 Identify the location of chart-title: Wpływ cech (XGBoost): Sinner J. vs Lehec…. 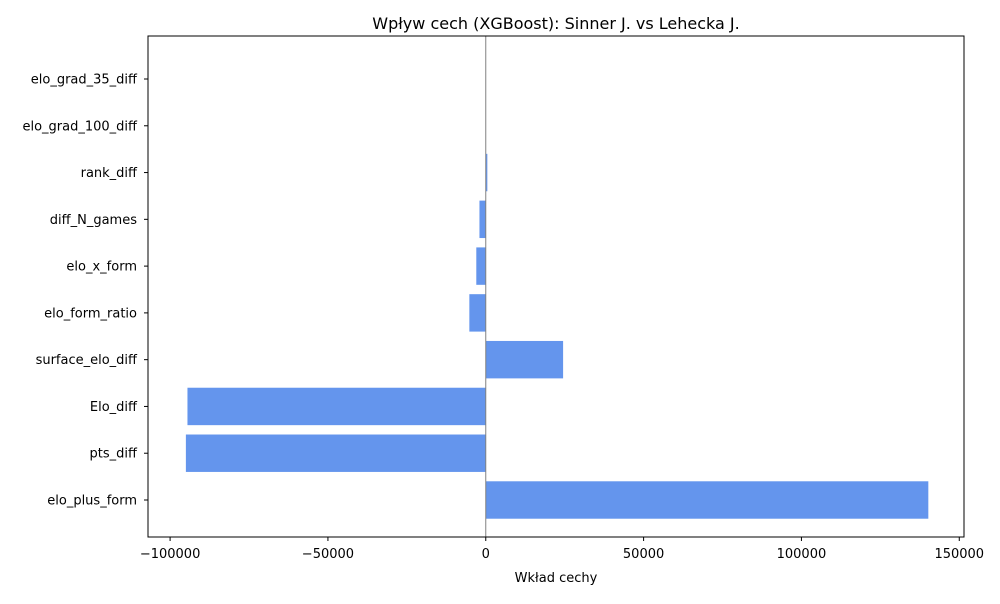
(555, 23).